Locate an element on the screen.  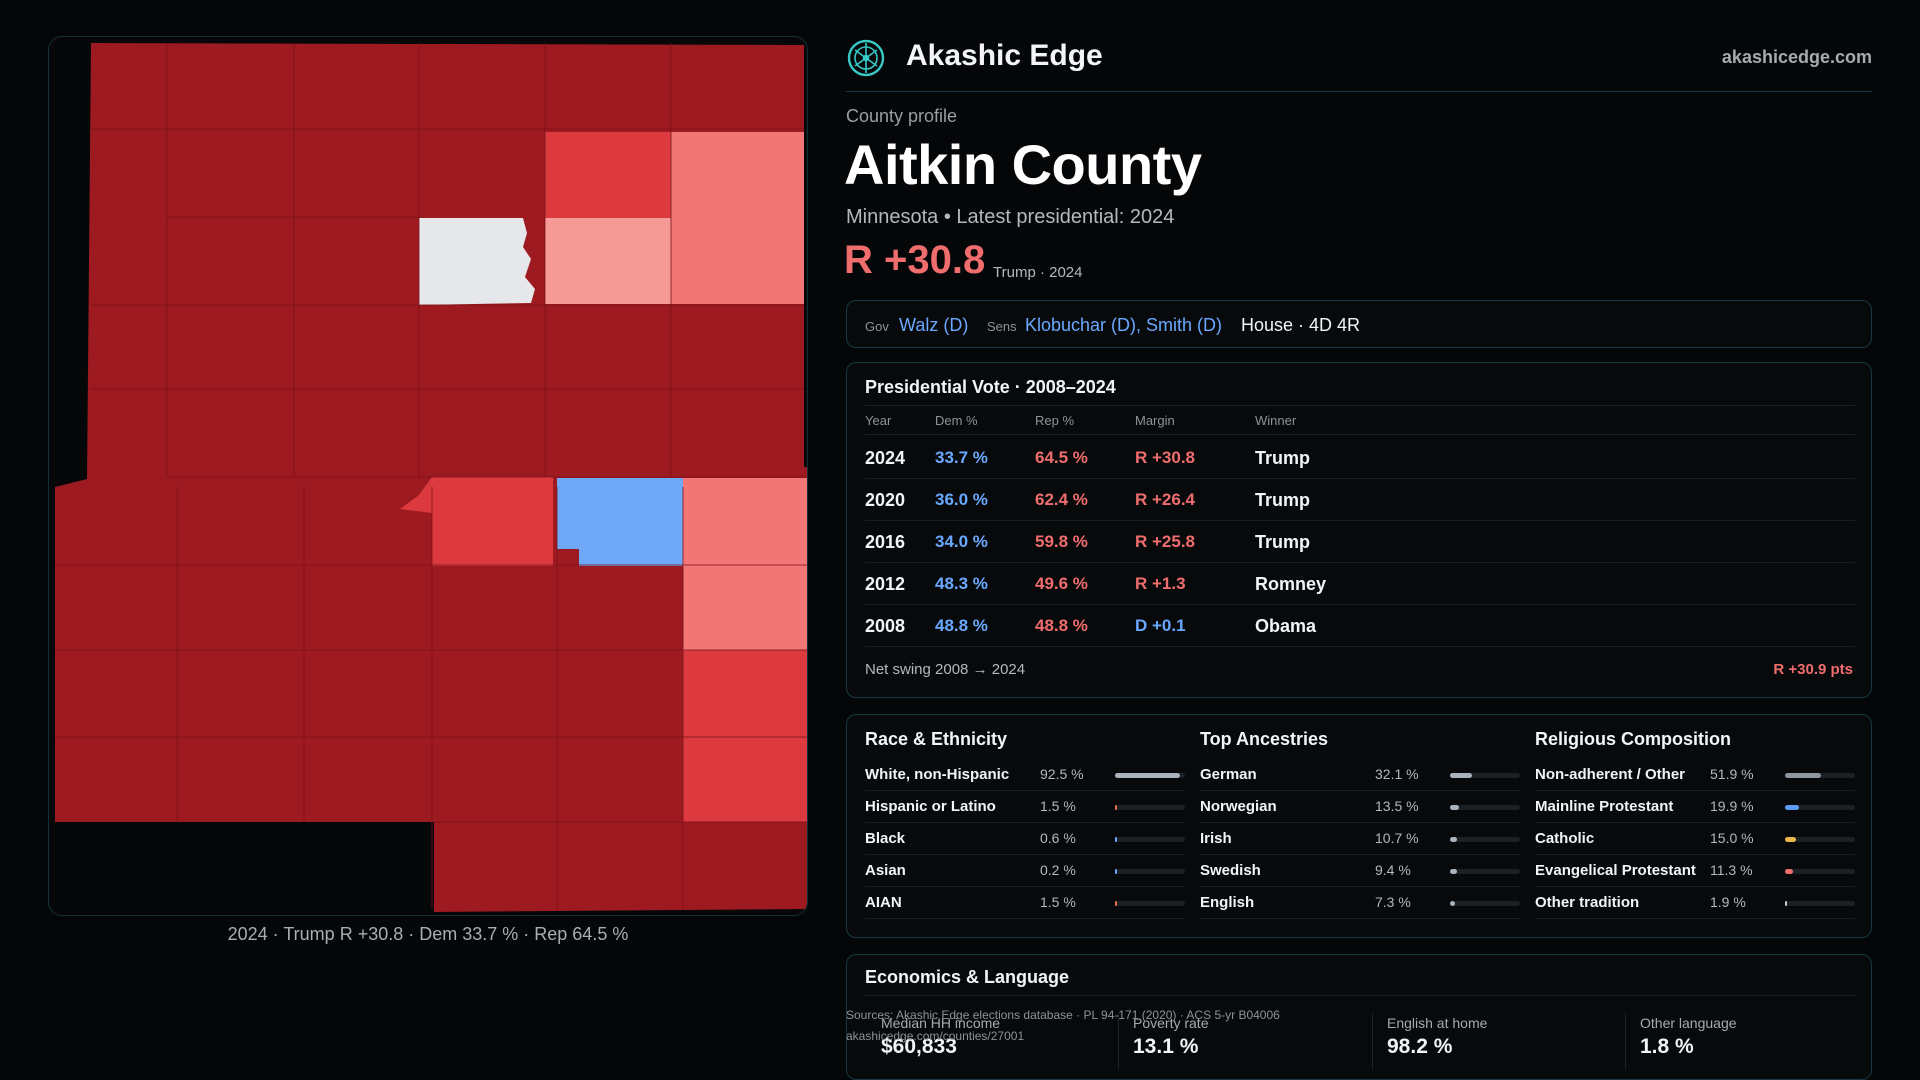
demographic-label: Norwegian is located at coordinates (1238, 806).